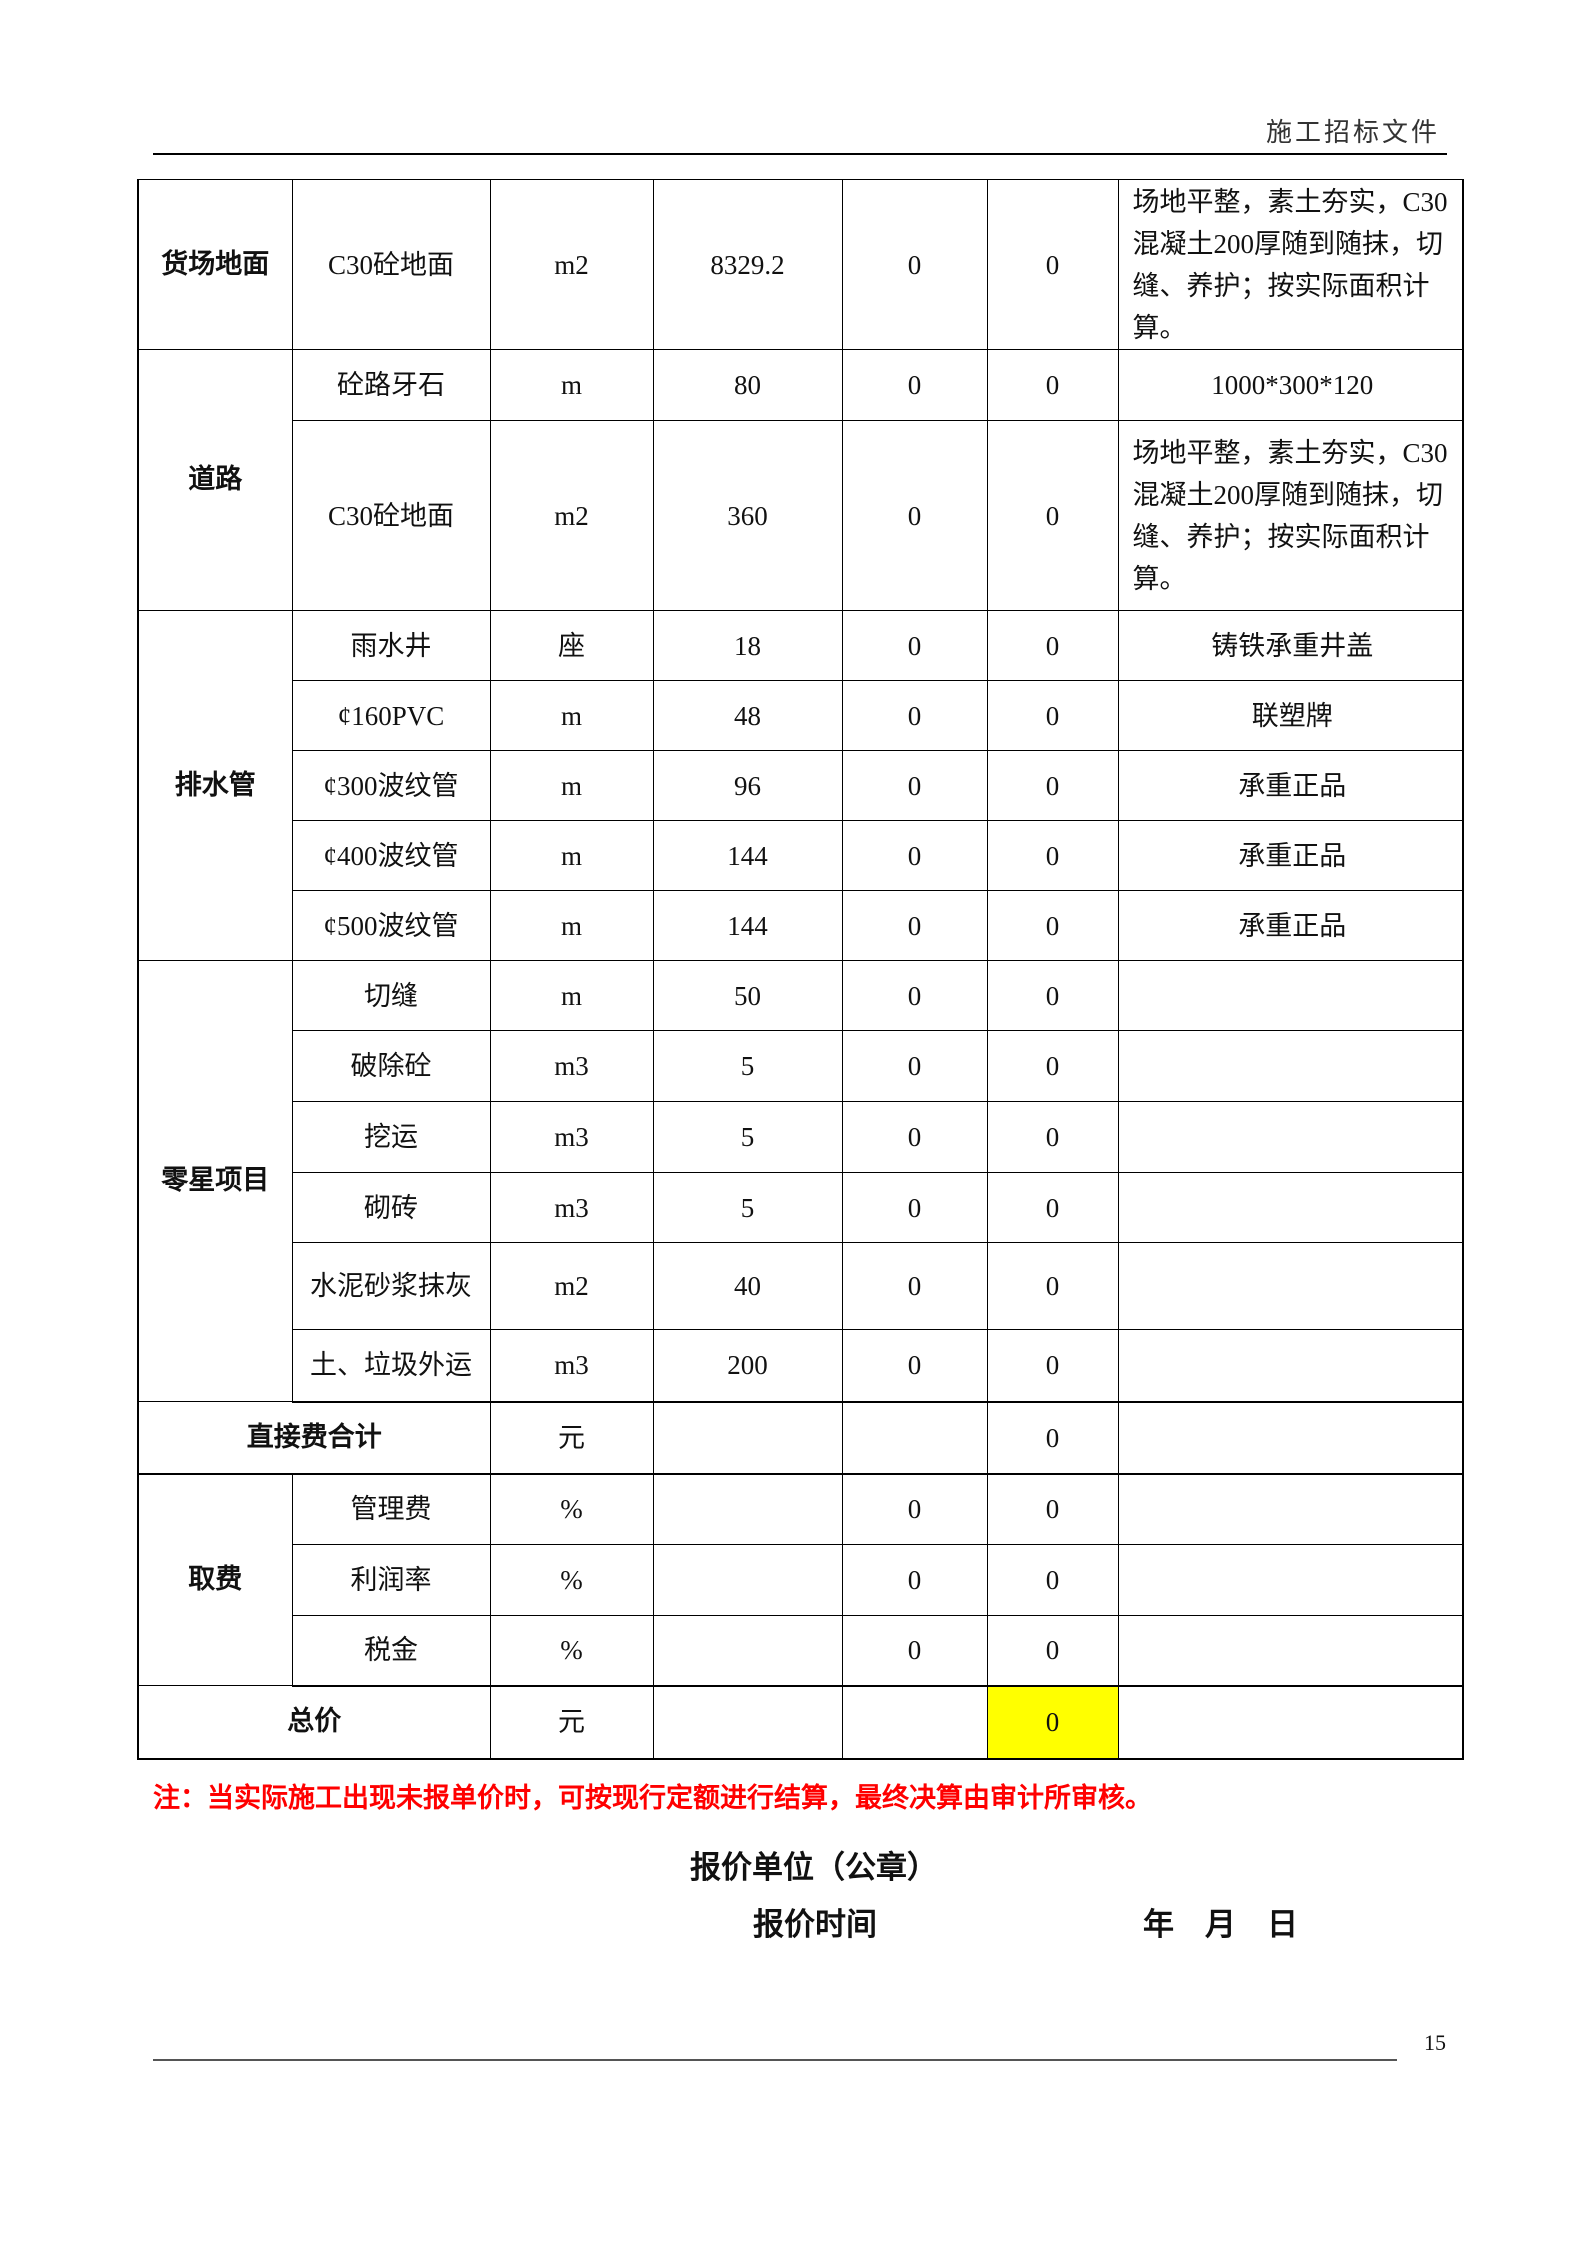 The image size is (1587, 2245). What do you see at coordinates (571, 1066) in the screenshot?
I see `unit: m3` at bounding box center [571, 1066].